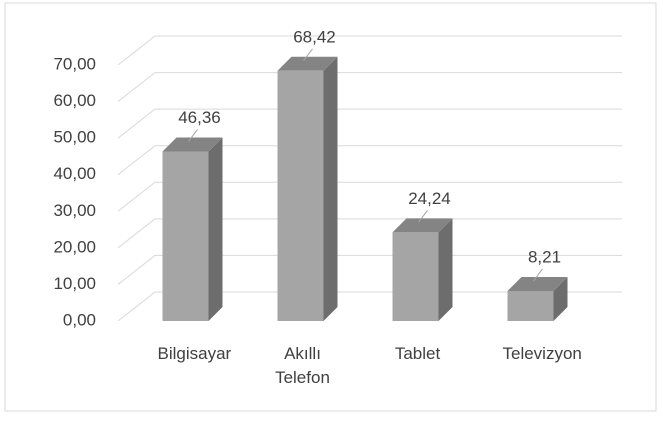  Describe the element at coordinates (74, 100) in the screenshot. I see `y-tick-label: 60,00` at that location.